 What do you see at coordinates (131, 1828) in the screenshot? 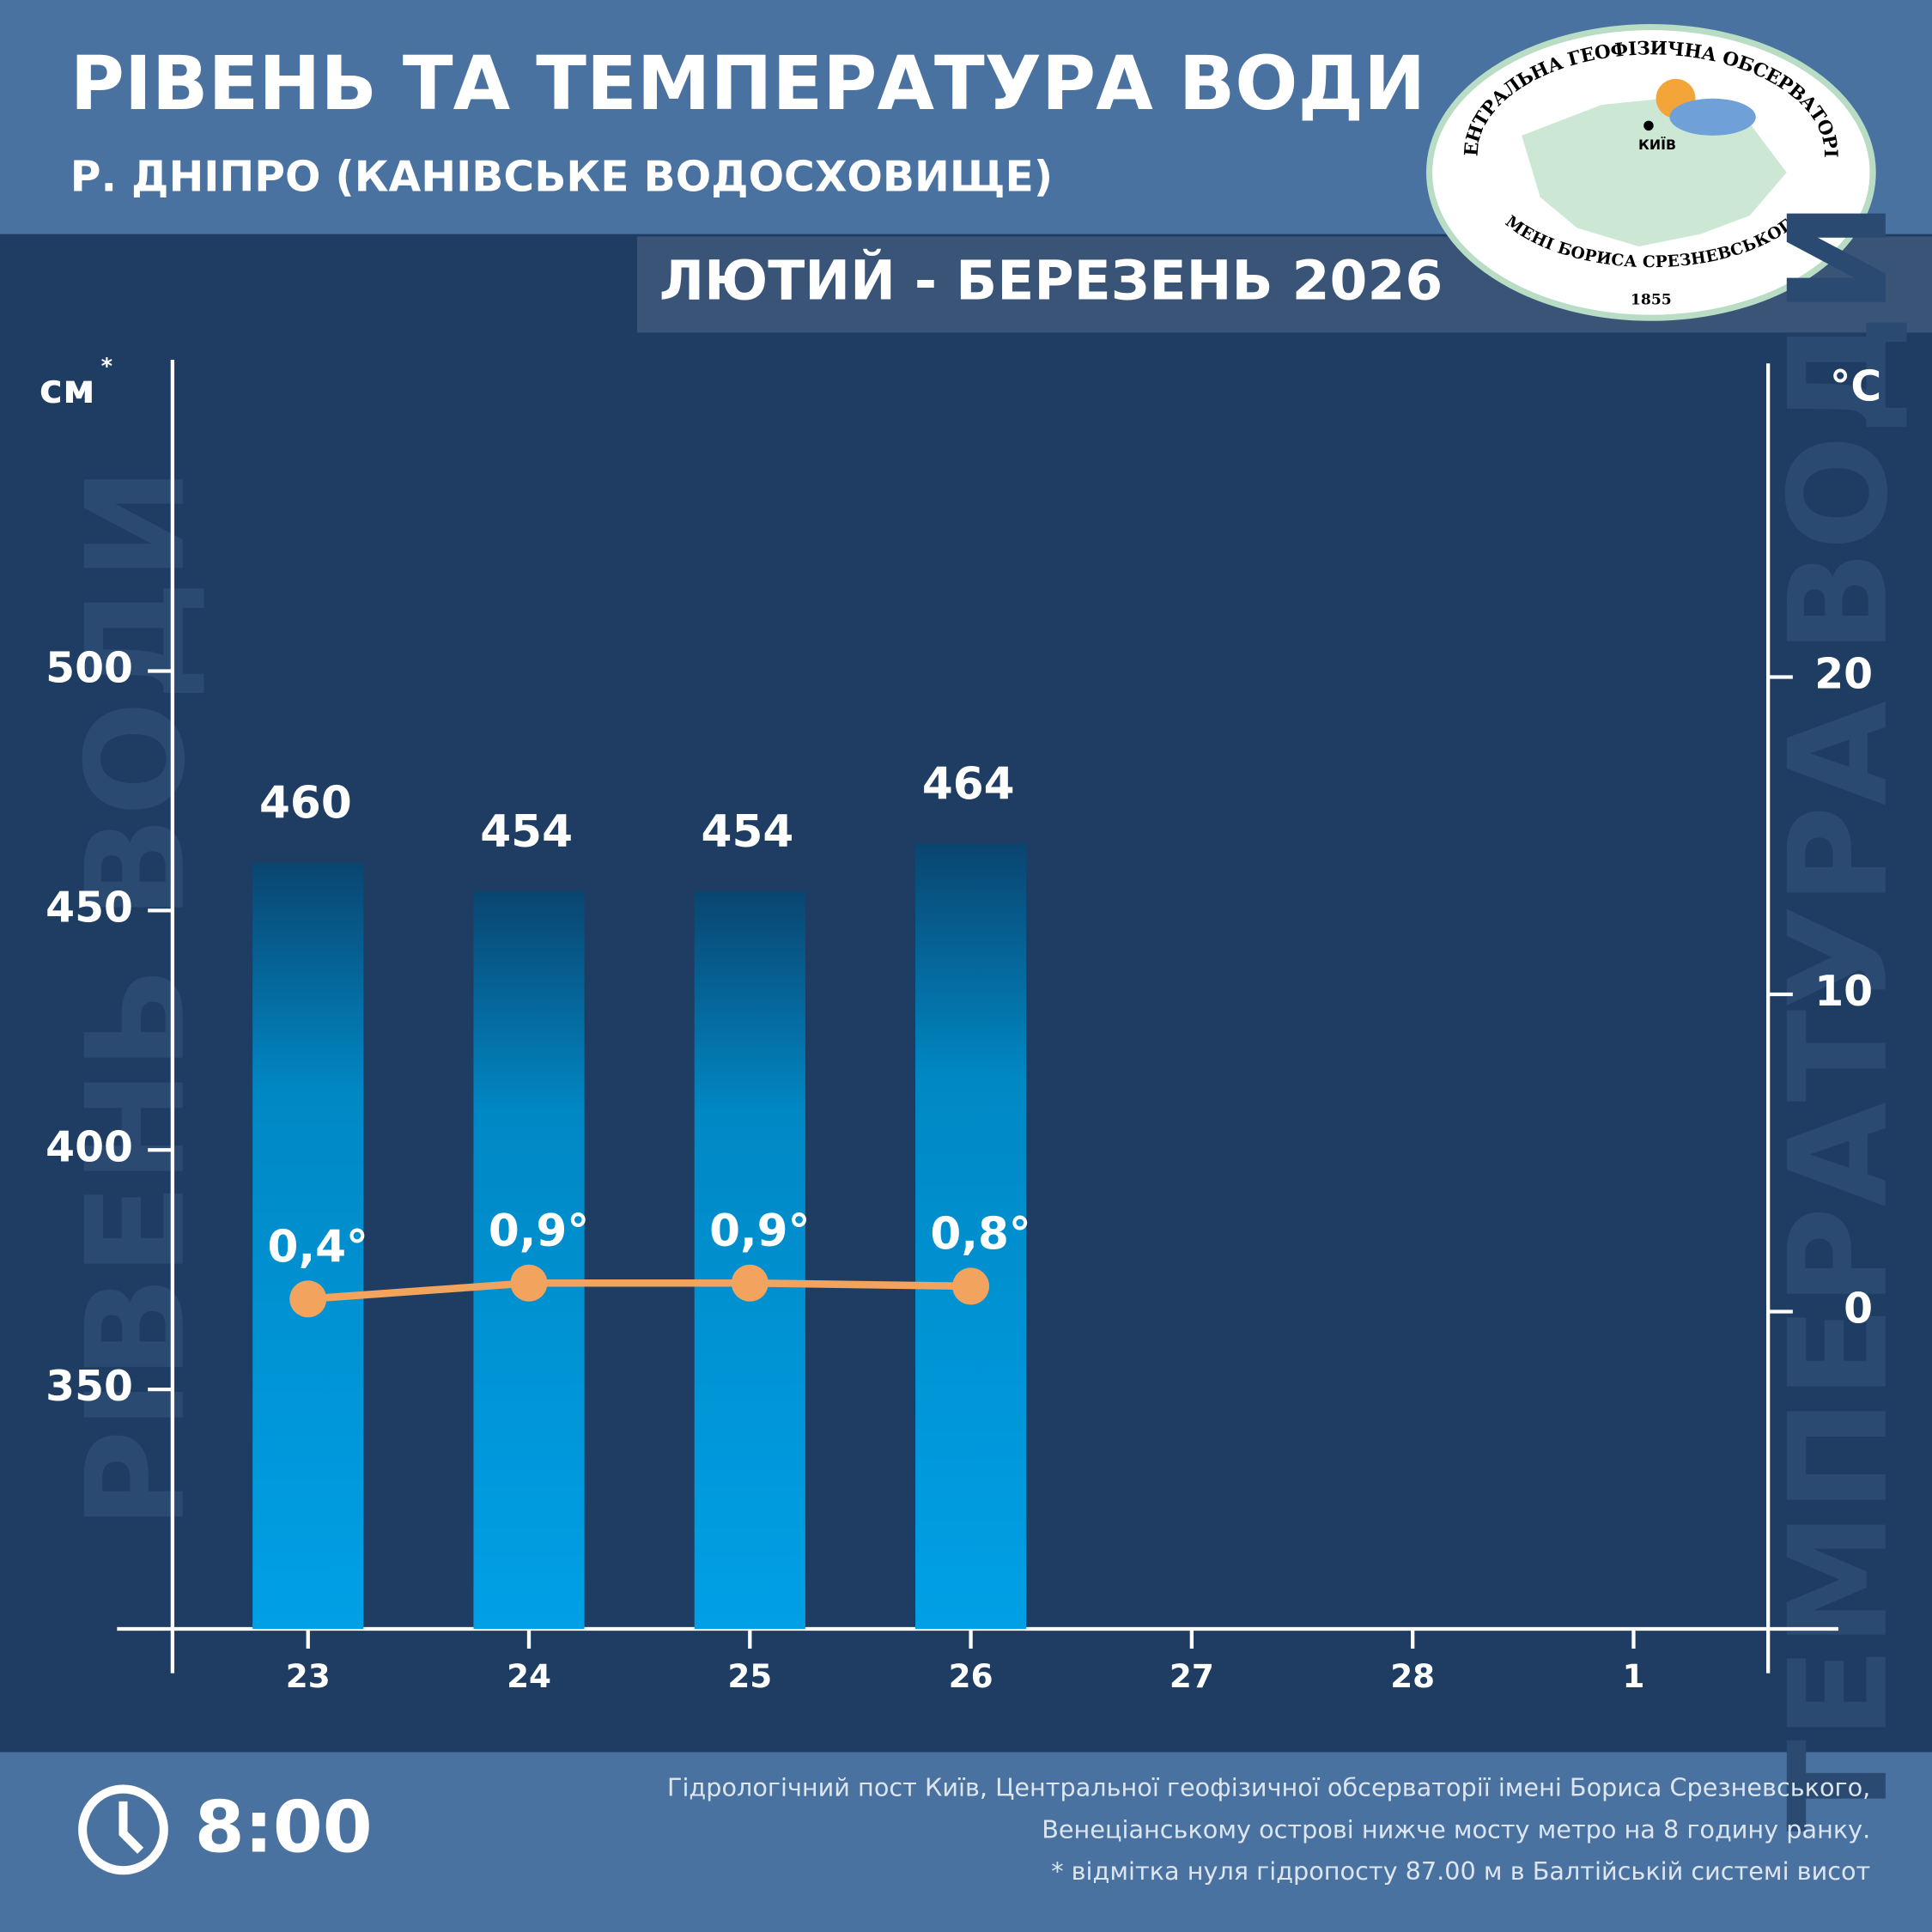
I see `clock-hands` at bounding box center [131, 1828].